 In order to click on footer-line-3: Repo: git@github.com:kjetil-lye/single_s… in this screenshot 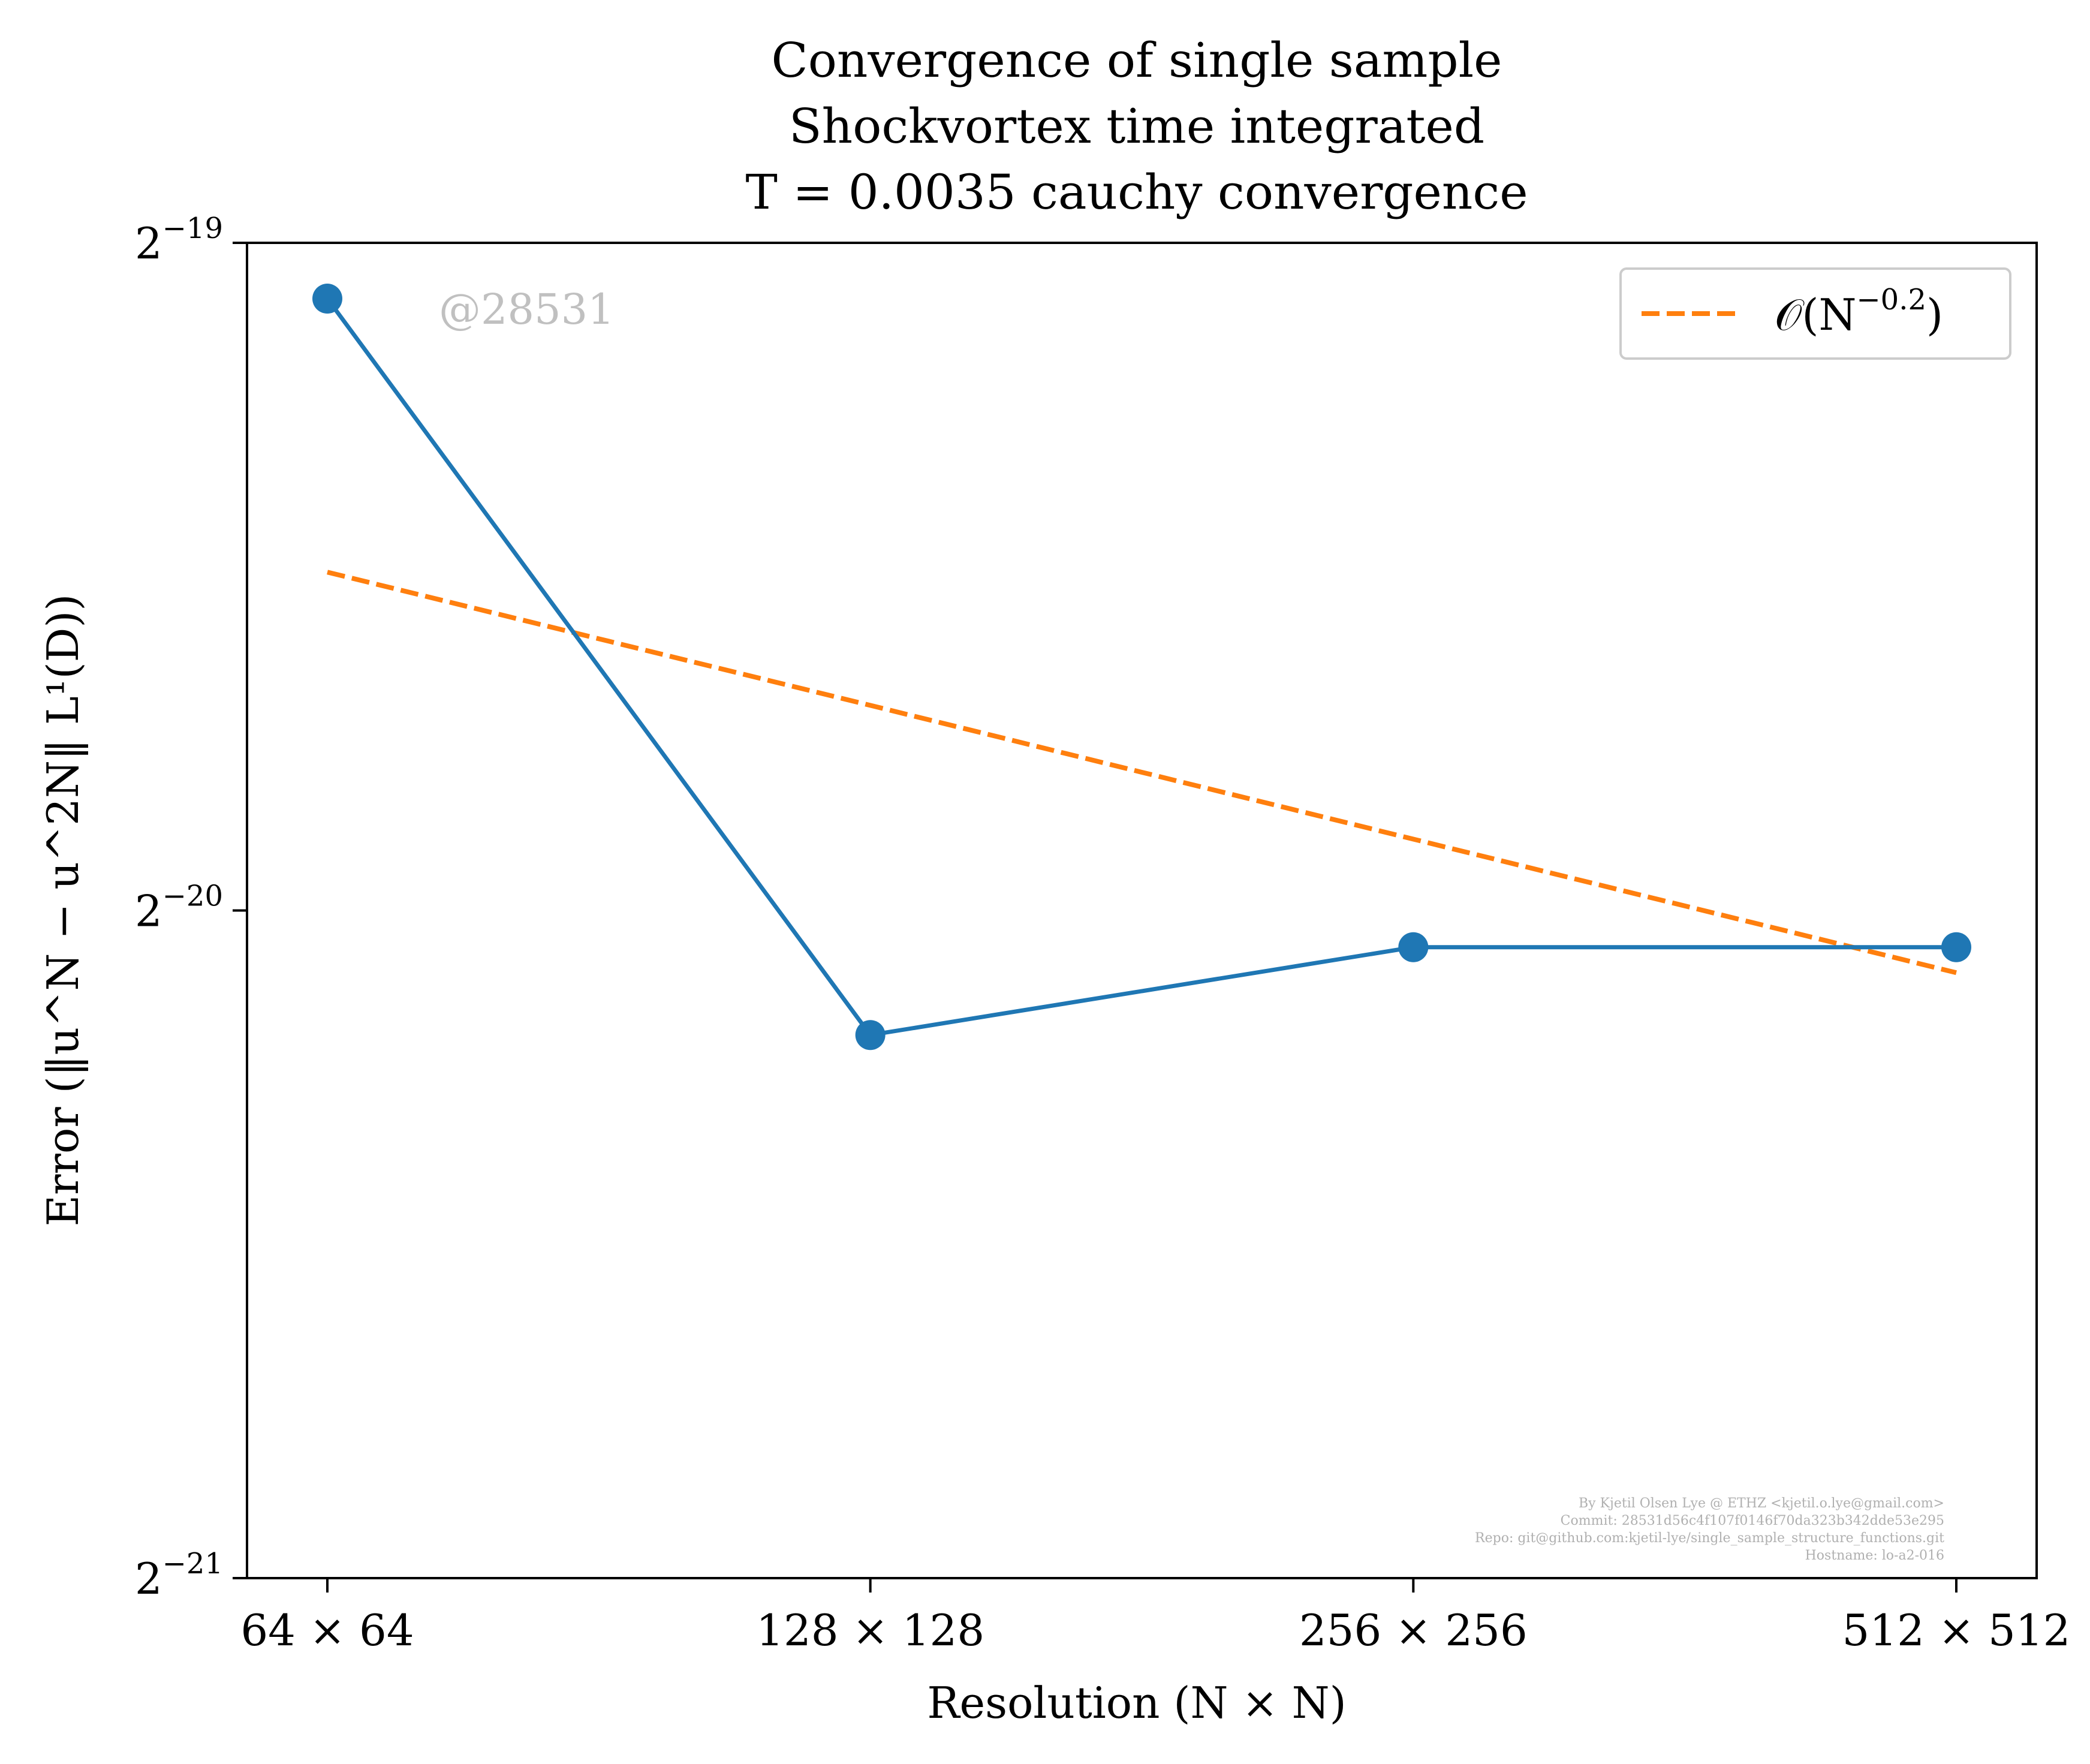, I will do `click(1709, 1538)`.